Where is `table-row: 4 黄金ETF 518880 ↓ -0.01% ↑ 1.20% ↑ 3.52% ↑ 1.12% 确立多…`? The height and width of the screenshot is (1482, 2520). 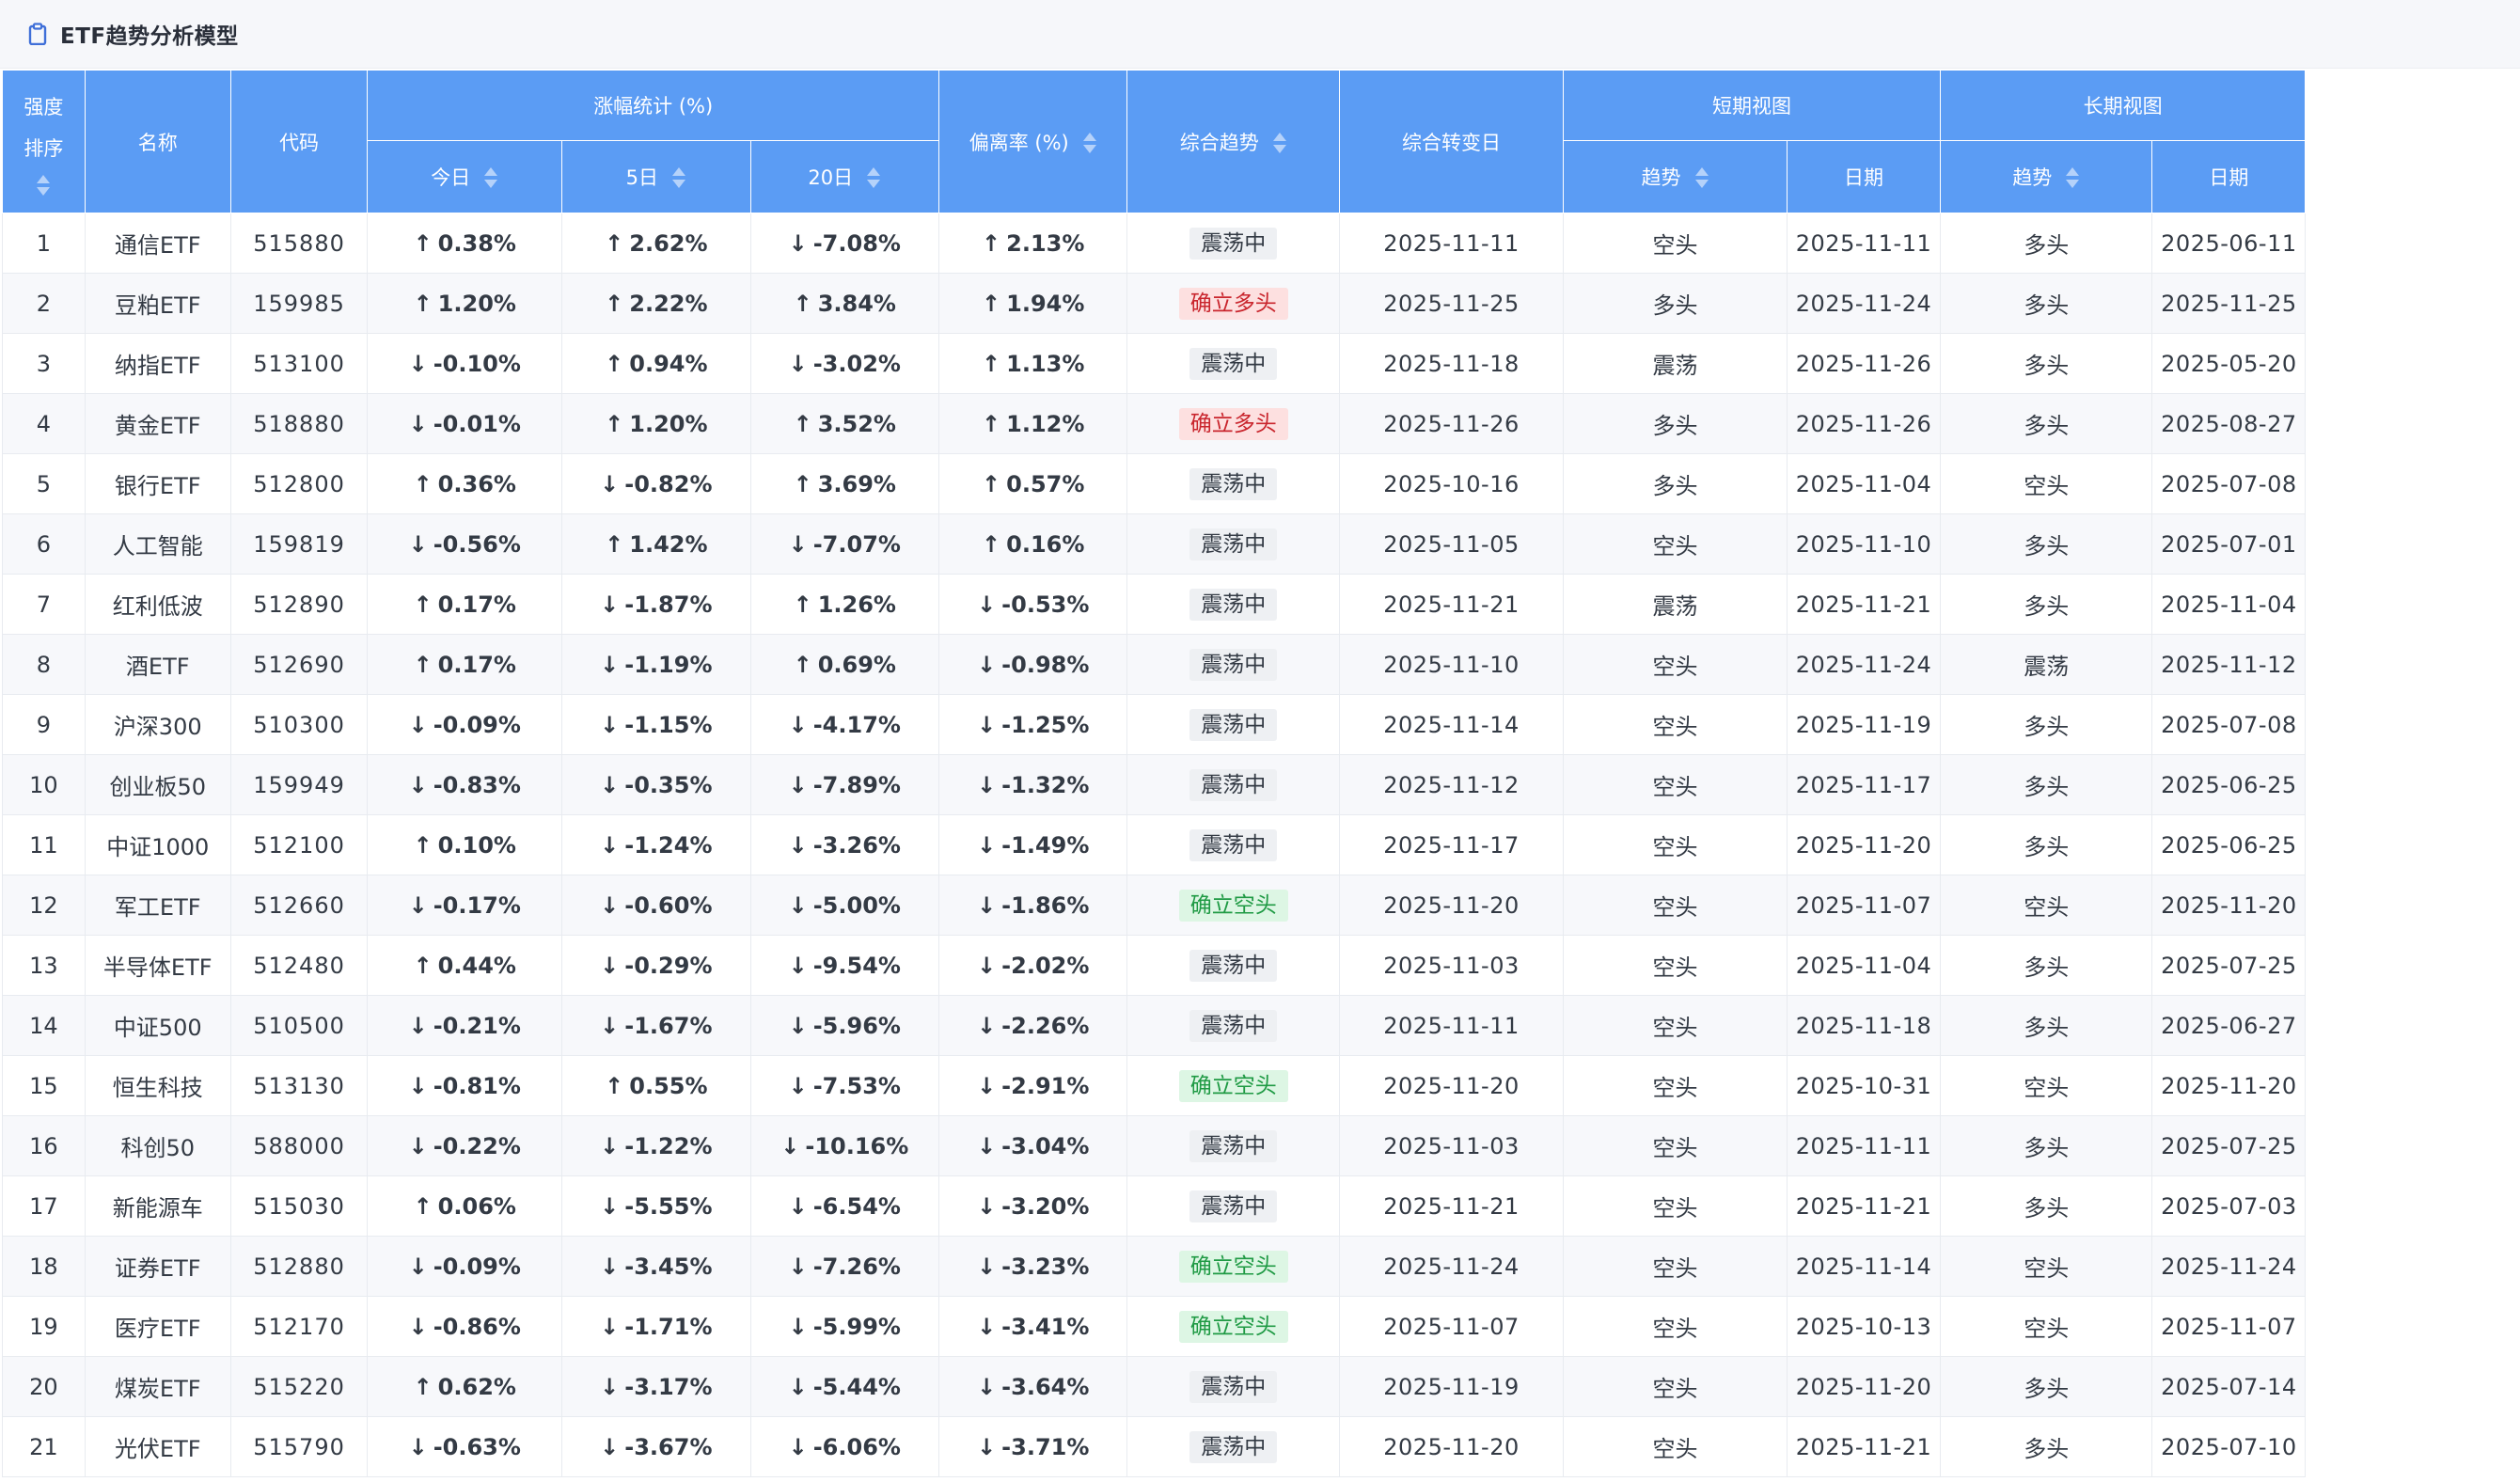 table-row: 4 黄金ETF 518880 ↓ -0.01% ↑ 1.20% ↑ 3.52% ↑ 1.12% 确立多… is located at coordinates (1260, 423).